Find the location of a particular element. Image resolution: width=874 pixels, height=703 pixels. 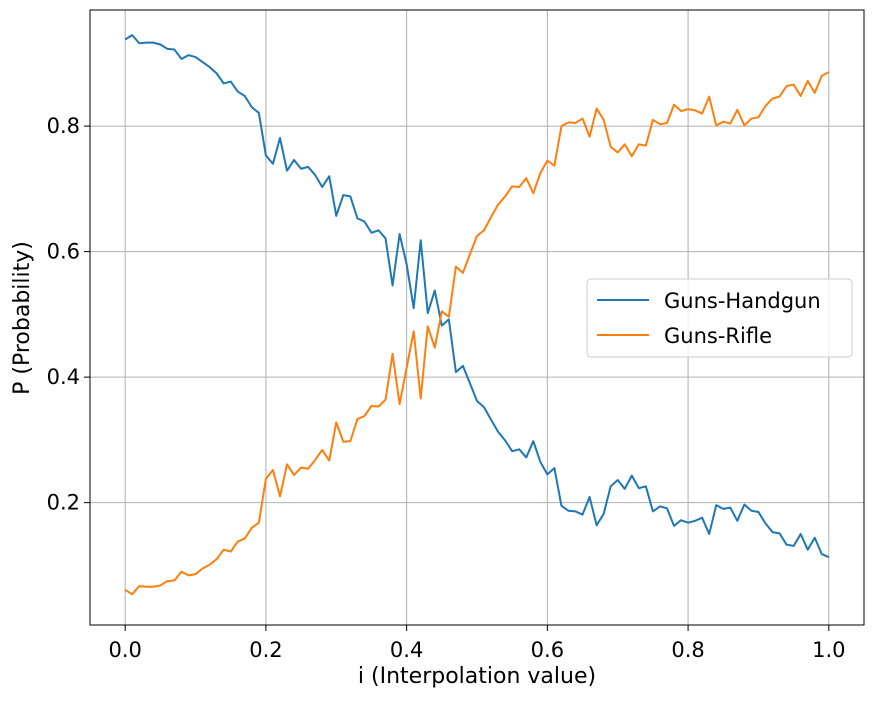

y-tick-label: 0.8 is located at coordinates (63, 126).